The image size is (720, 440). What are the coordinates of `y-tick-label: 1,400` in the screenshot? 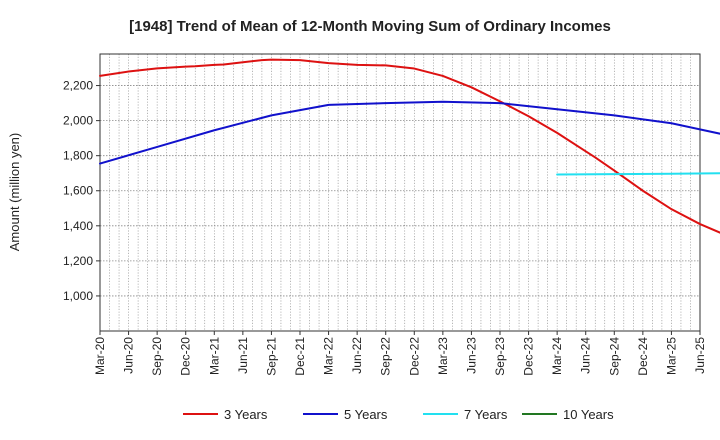 It's located at (78, 226).